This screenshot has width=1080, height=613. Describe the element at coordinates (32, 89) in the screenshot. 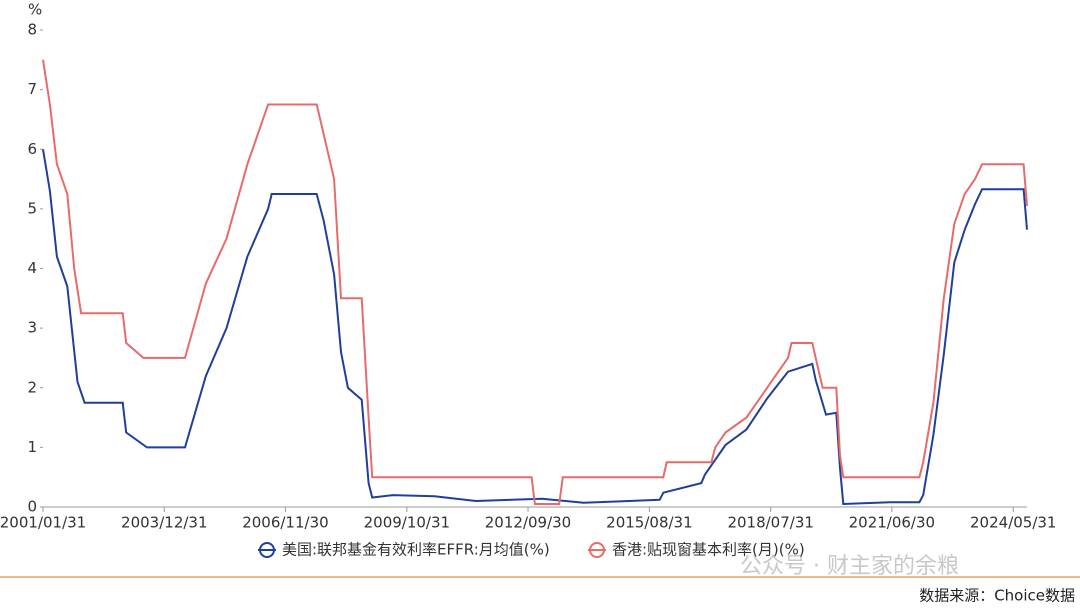

I see `y-tick-label: 7` at that location.